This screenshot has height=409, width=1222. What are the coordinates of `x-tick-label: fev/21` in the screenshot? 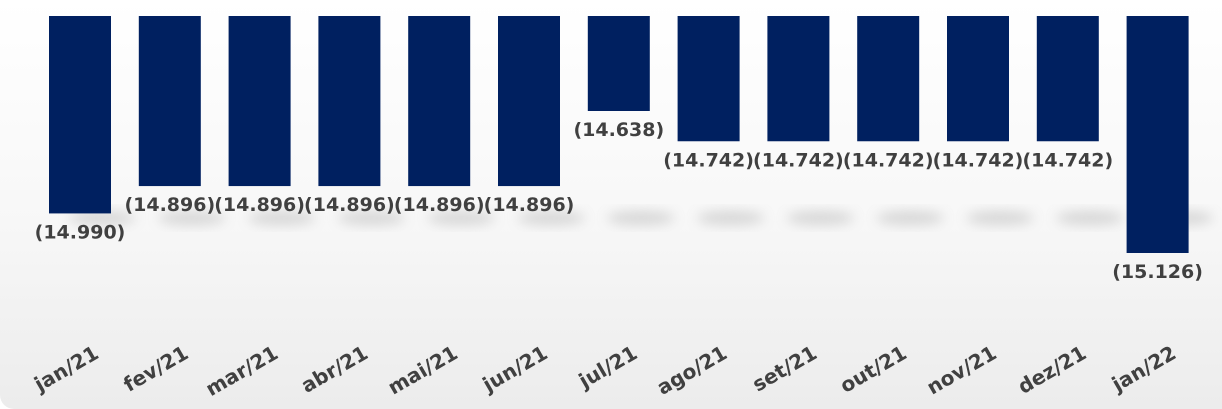 It's located at (155, 369).